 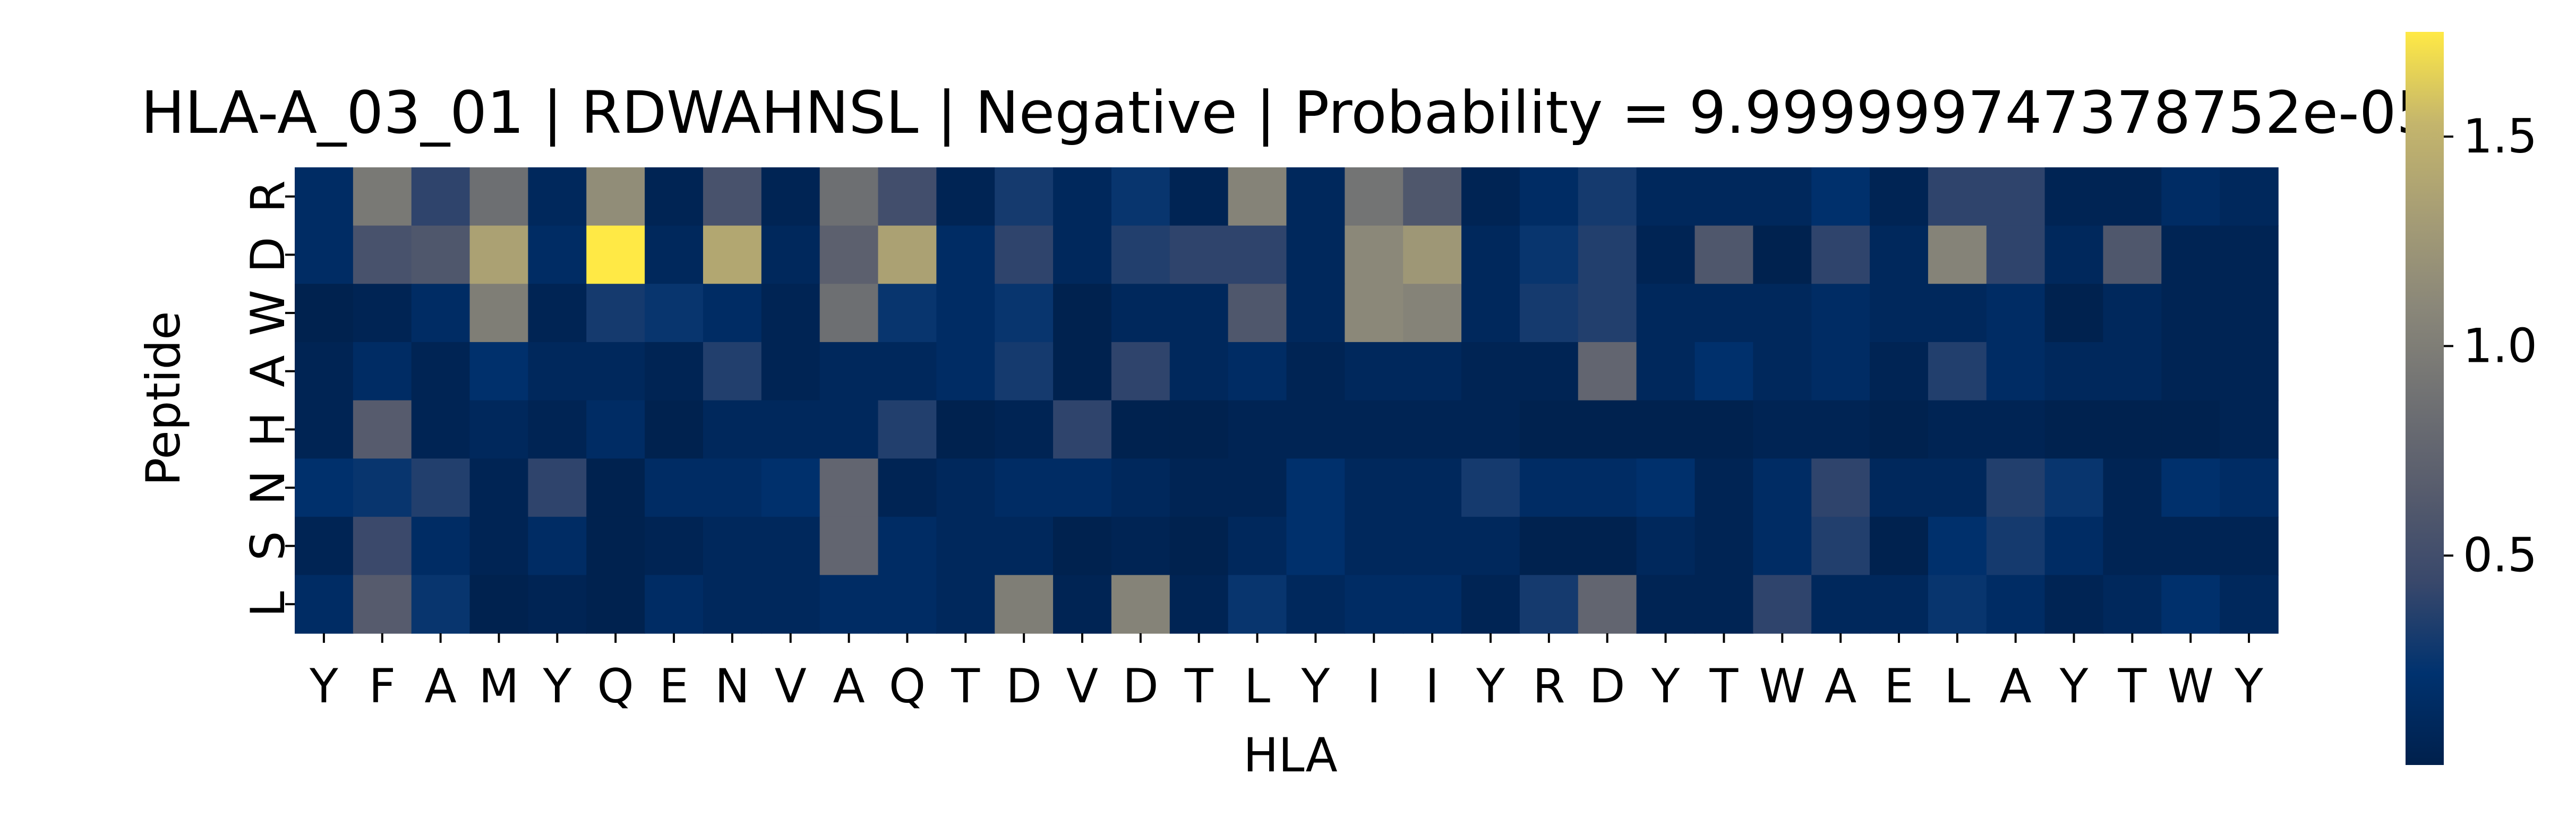 What do you see at coordinates (2500, 136) in the screenshot?
I see `colorbar-tick-label: 1.5` at bounding box center [2500, 136].